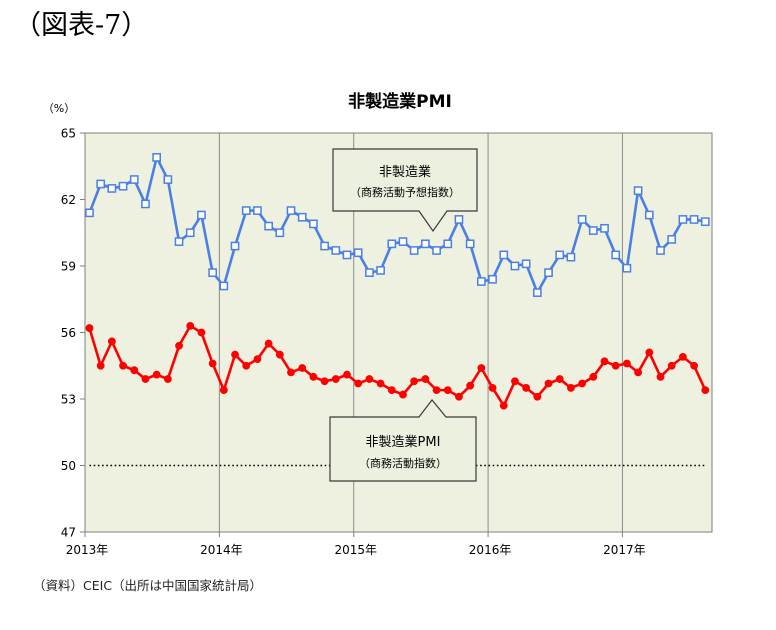 This screenshot has width=776, height=630. What do you see at coordinates (68, 466) in the screenshot?
I see `y-tick-label: 50` at bounding box center [68, 466].